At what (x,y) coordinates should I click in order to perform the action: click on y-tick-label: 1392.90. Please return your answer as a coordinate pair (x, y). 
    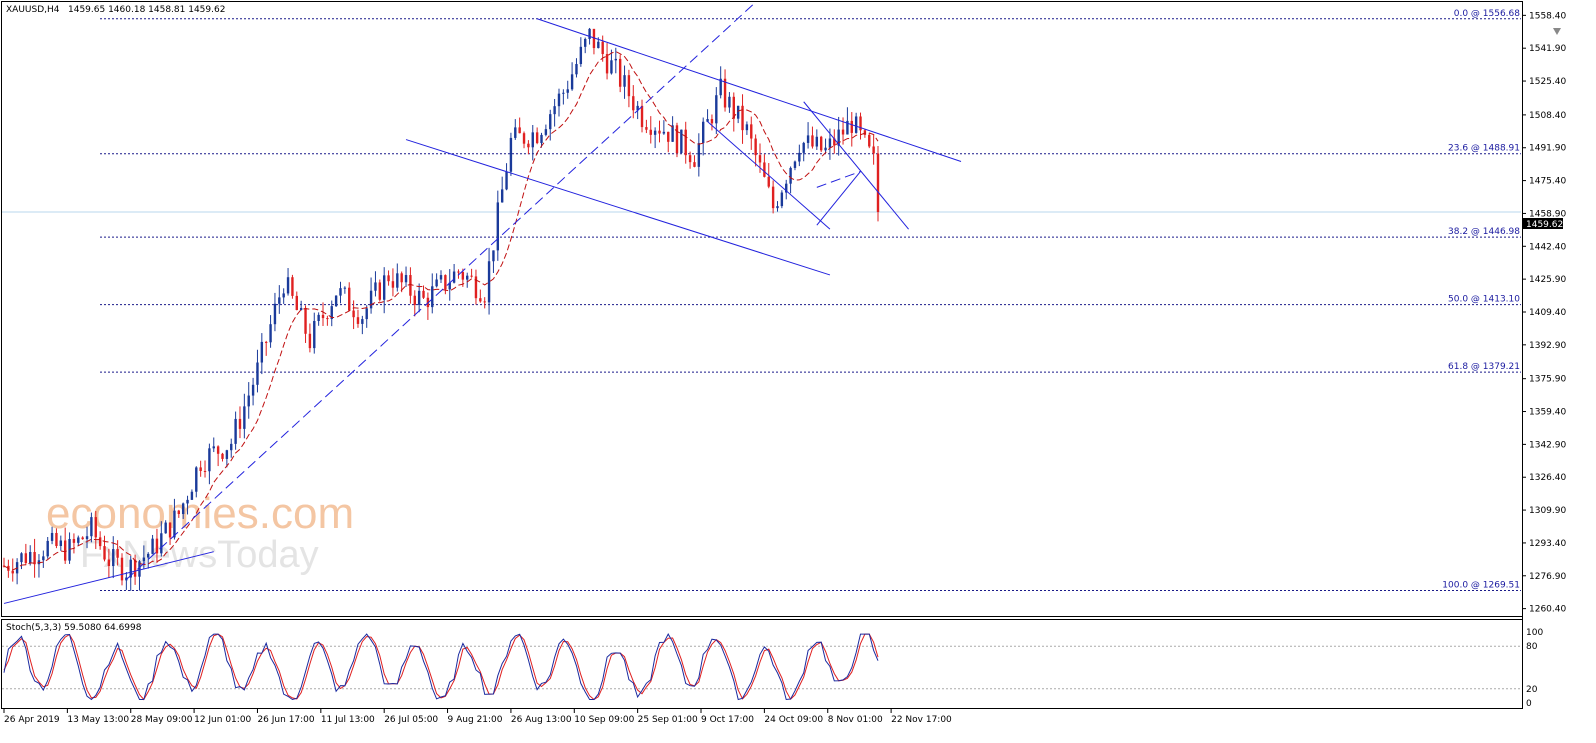
    Looking at the image, I should click on (1547, 346).